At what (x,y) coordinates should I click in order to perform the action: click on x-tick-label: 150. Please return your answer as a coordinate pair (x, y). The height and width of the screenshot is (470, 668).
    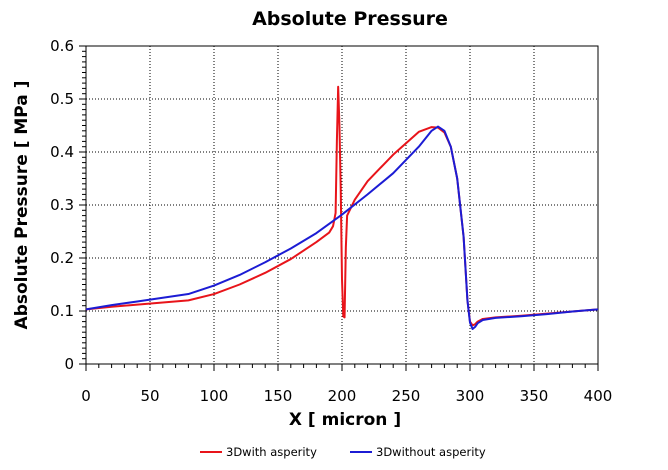
    Looking at the image, I should click on (278, 396).